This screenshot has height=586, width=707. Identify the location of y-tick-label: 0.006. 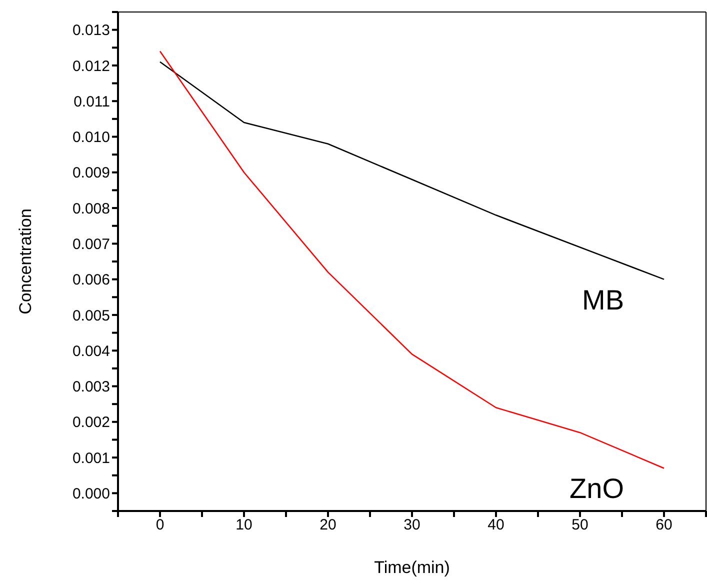
(91, 280).